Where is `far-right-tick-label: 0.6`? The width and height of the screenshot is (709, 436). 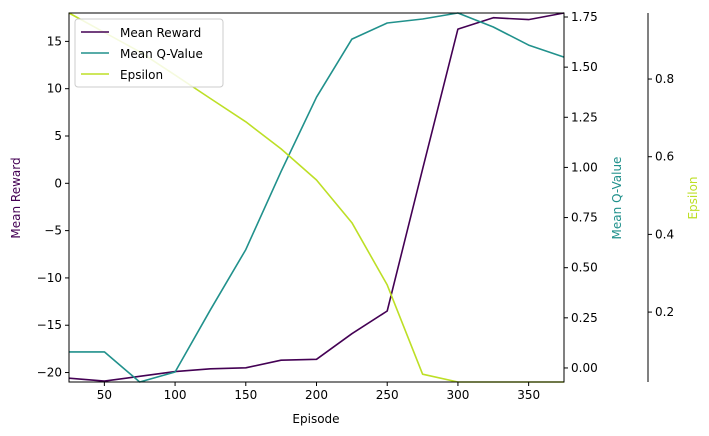 far-right-tick-label: 0.6 is located at coordinates (664, 157).